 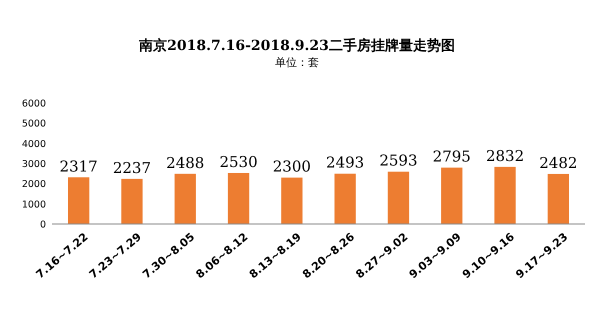 What do you see at coordinates (451, 157) in the screenshot?
I see `data-label: 2795` at bounding box center [451, 157].